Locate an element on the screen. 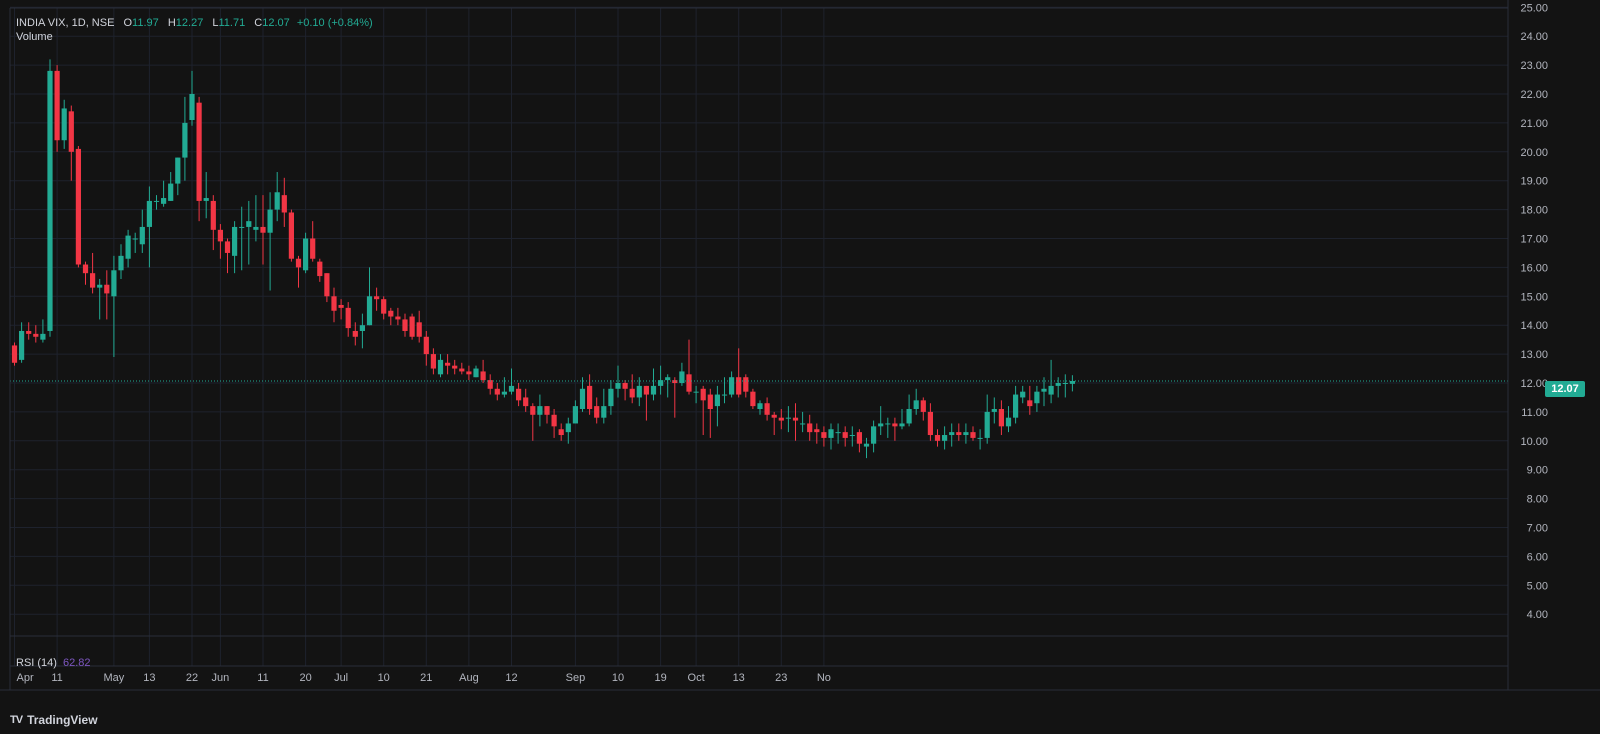 The height and width of the screenshot is (734, 1600). y-tick-label: 20.00 is located at coordinates (1534, 153).